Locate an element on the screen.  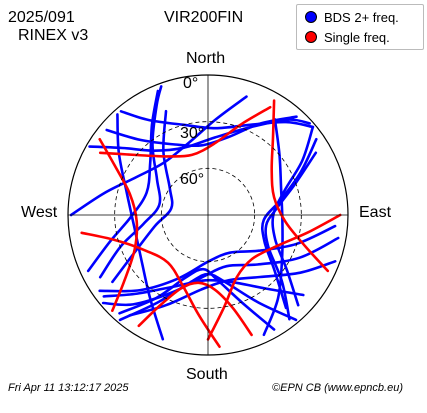
elevation-tick-label: 30° is located at coordinates (192, 133).